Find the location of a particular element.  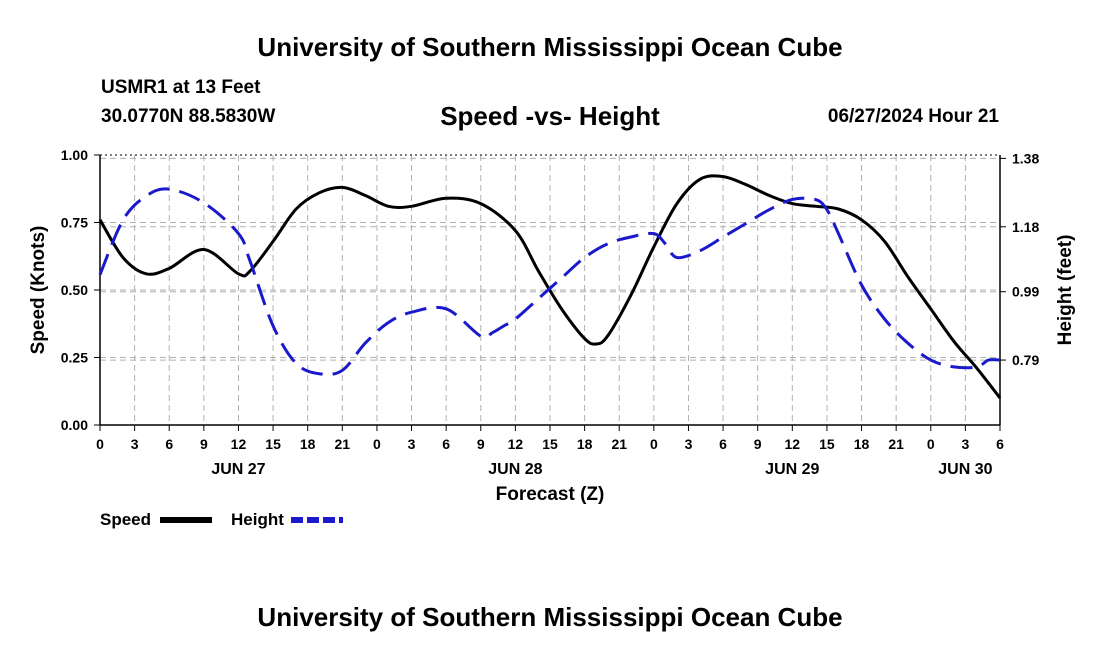

date-label: JUN 27 is located at coordinates (238, 469).